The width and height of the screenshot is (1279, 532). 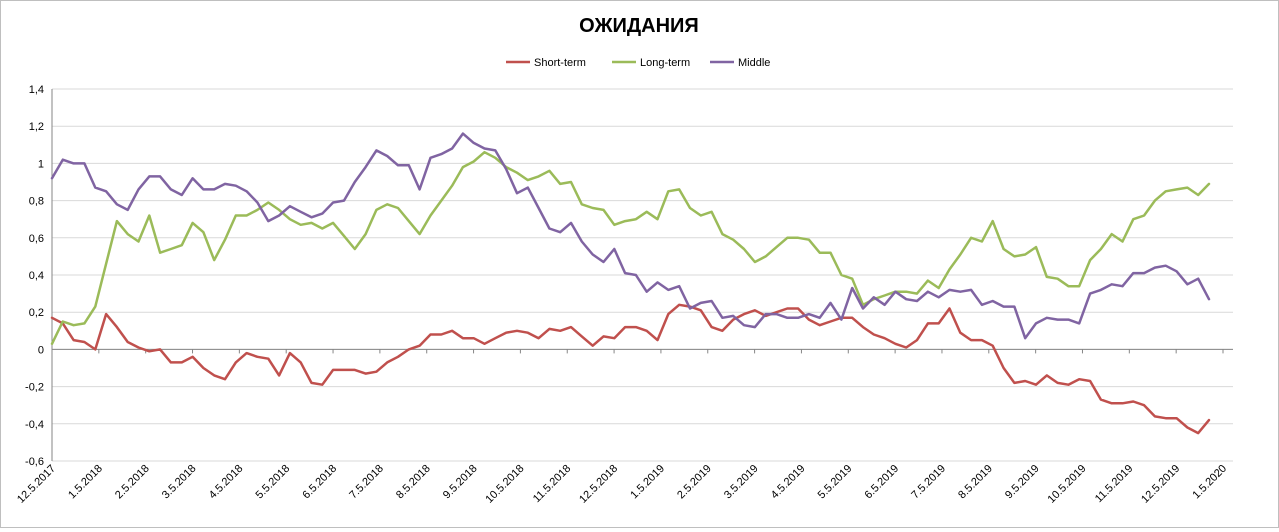 I want to click on y-tick-label: -0,6, so click(x=34, y=462).